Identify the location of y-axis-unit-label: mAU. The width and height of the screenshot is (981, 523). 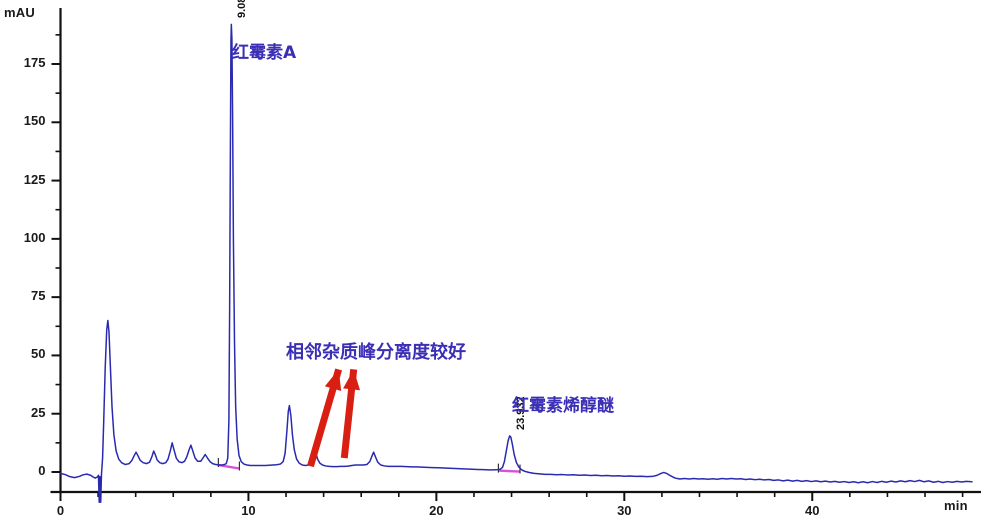
(19, 12).